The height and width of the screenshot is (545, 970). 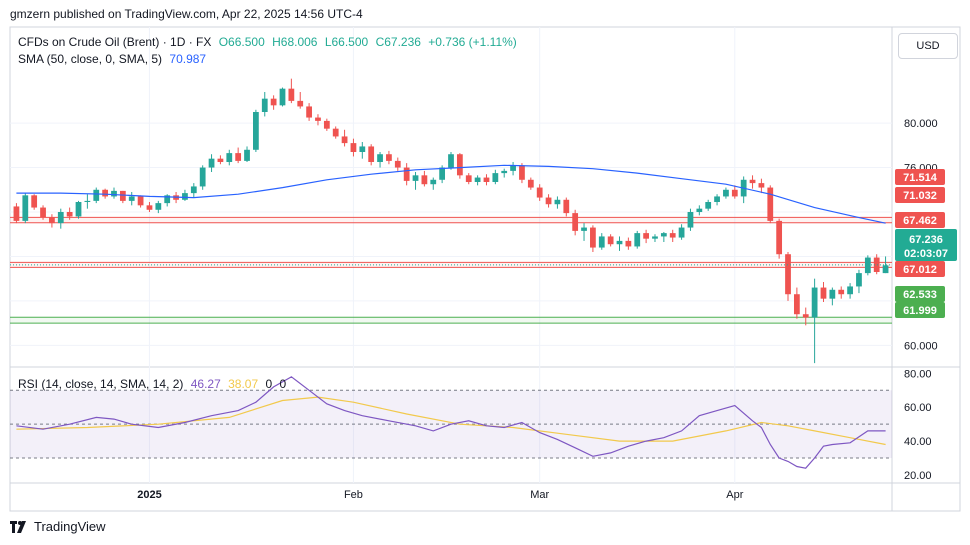 I want to click on instrument-name: CFDs on Crude Oil (Brent) · 1D · FX, so click(x=115, y=42).